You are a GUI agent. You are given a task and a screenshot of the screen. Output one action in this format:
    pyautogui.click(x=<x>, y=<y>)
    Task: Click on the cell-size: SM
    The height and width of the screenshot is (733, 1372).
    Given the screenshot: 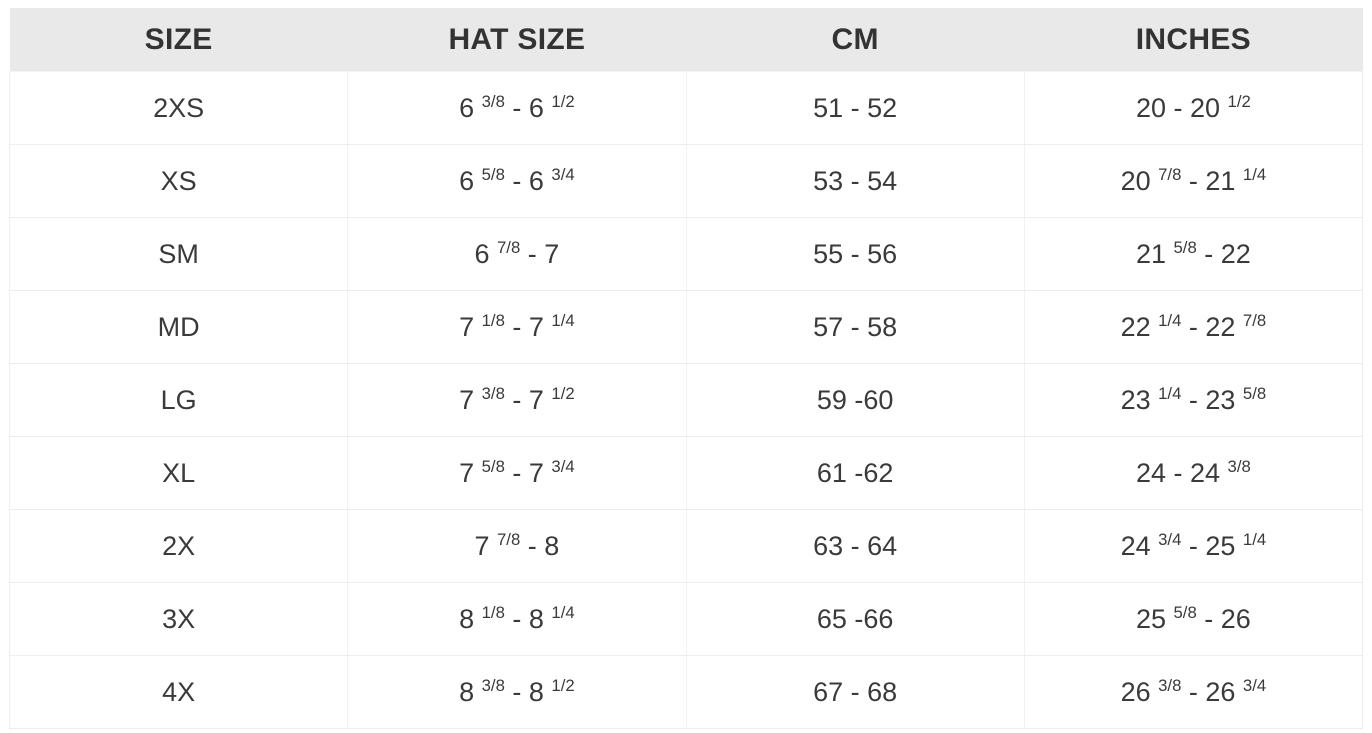 What is the action you would take?
    pyautogui.click(x=178, y=254)
    